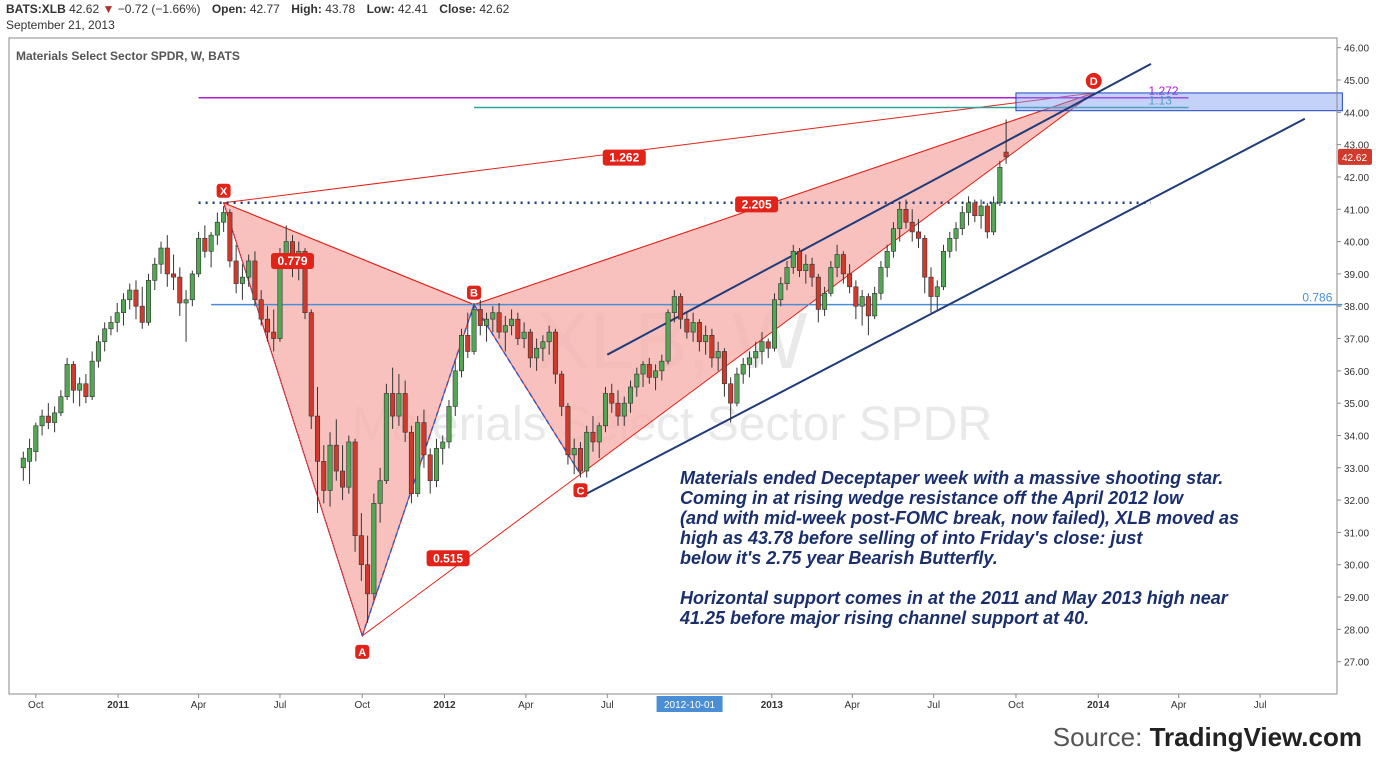  I want to click on pattern-dashed-ab, so click(418, 470).